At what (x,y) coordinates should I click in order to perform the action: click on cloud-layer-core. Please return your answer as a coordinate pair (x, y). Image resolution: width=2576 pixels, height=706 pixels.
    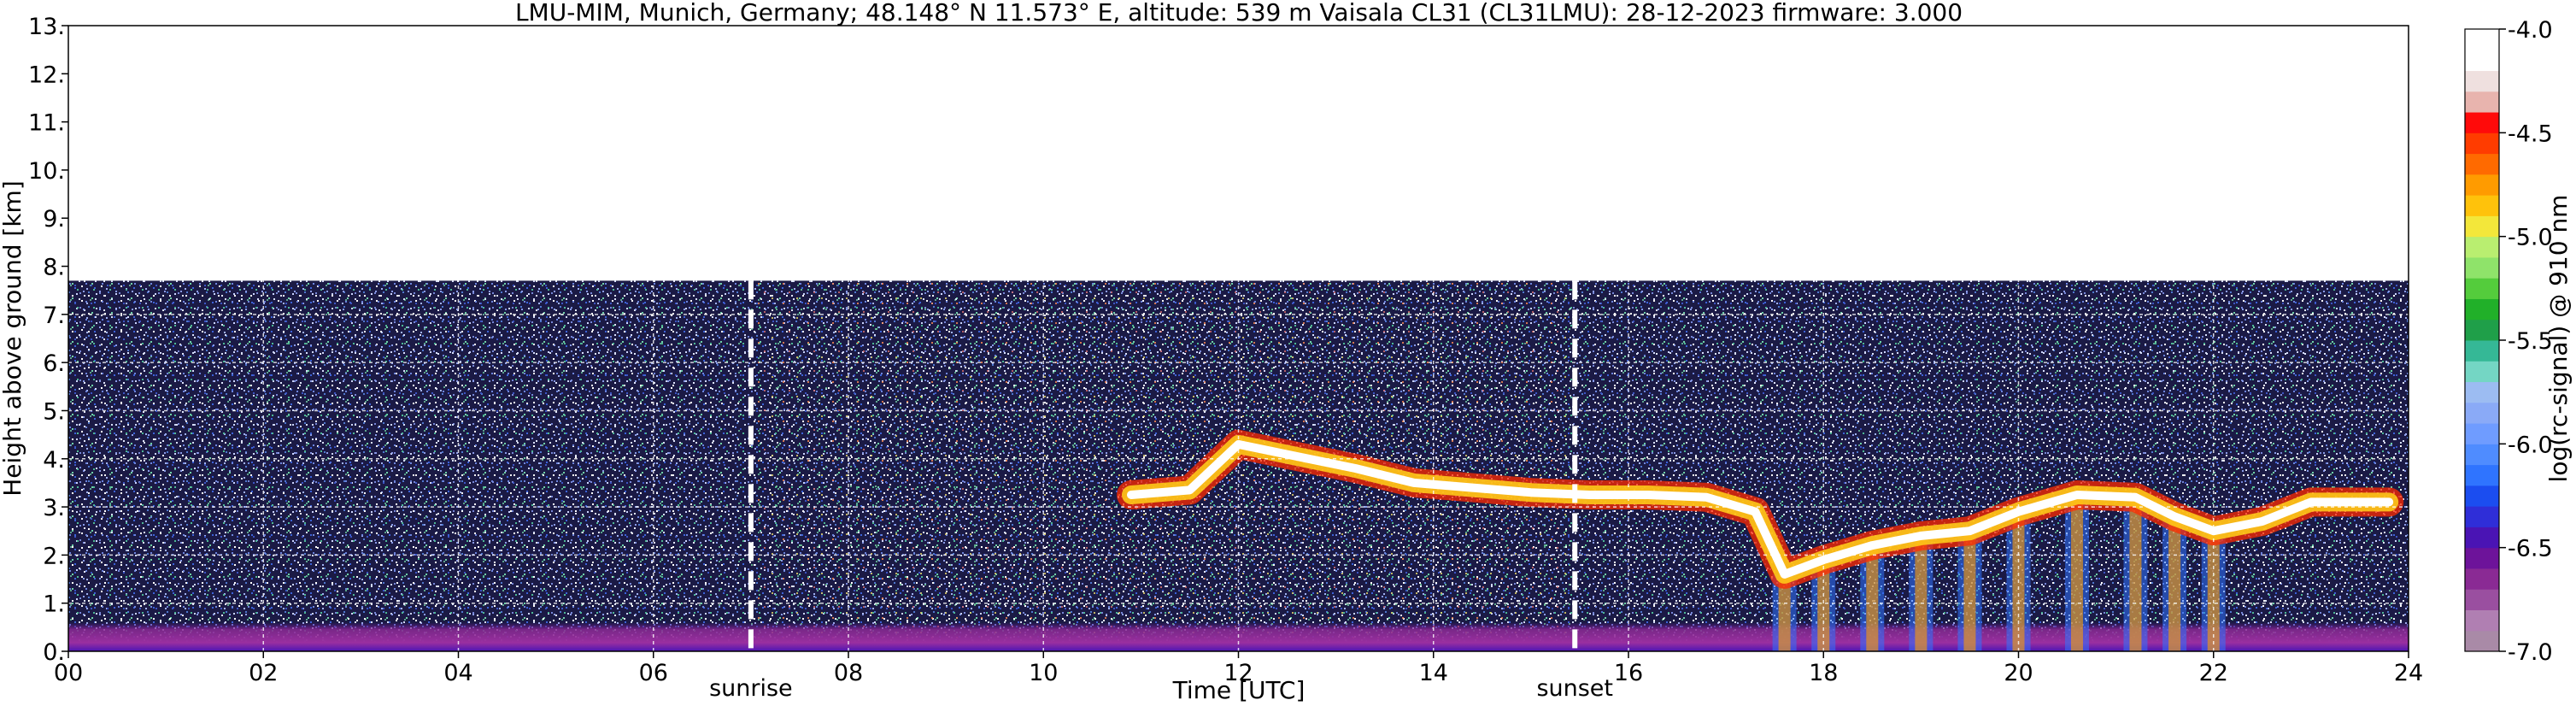
    Looking at the image, I should click on (1760, 509).